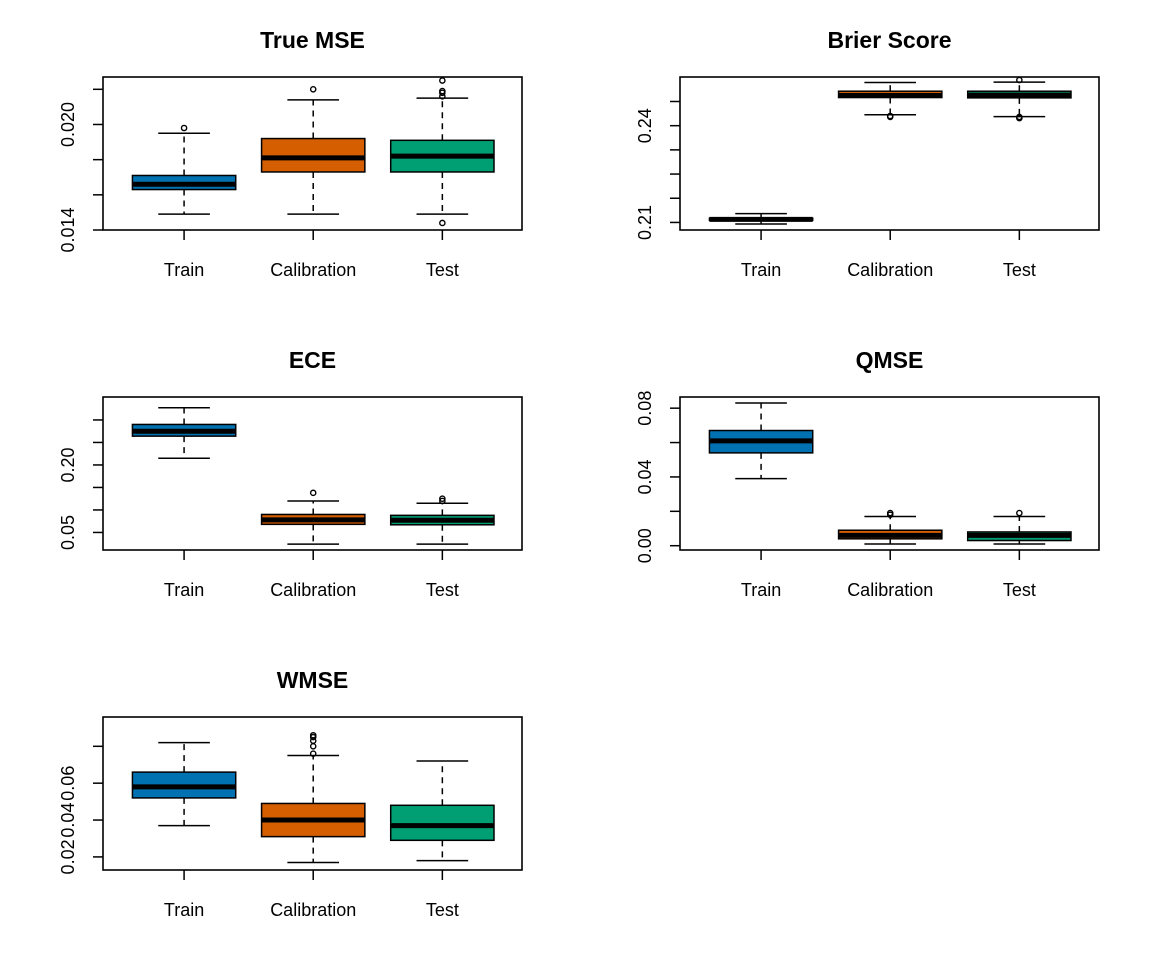  What do you see at coordinates (313, 680) in the screenshot?
I see `chart-title: WMSE` at bounding box center [313, 680].